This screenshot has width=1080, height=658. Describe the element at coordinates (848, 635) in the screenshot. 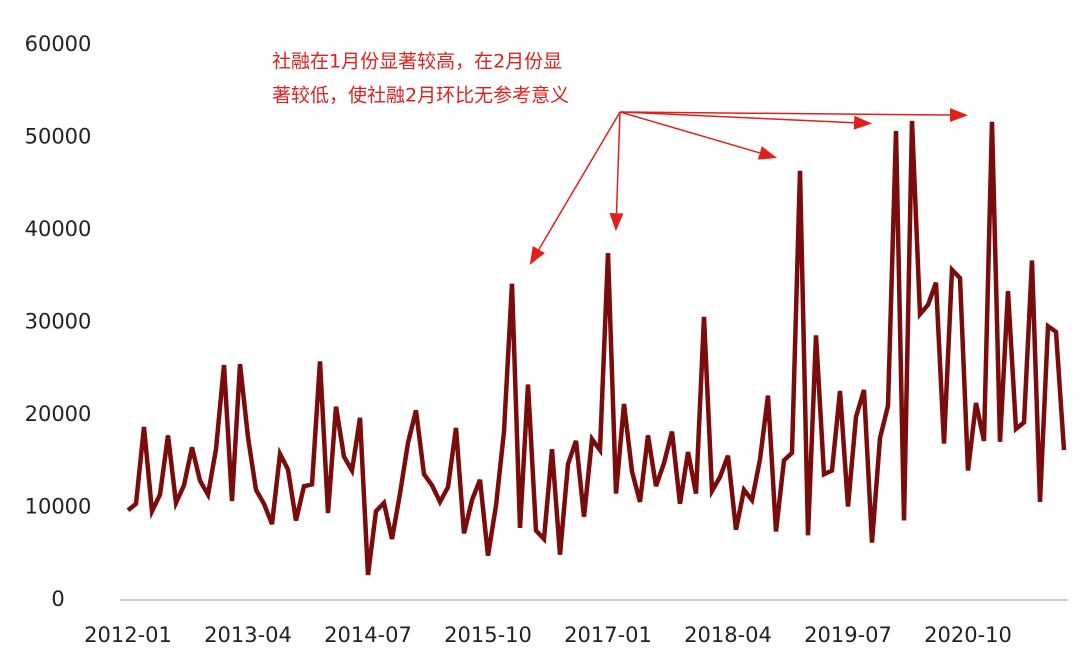

I see `x-tick-label: 2019-07` at that location.